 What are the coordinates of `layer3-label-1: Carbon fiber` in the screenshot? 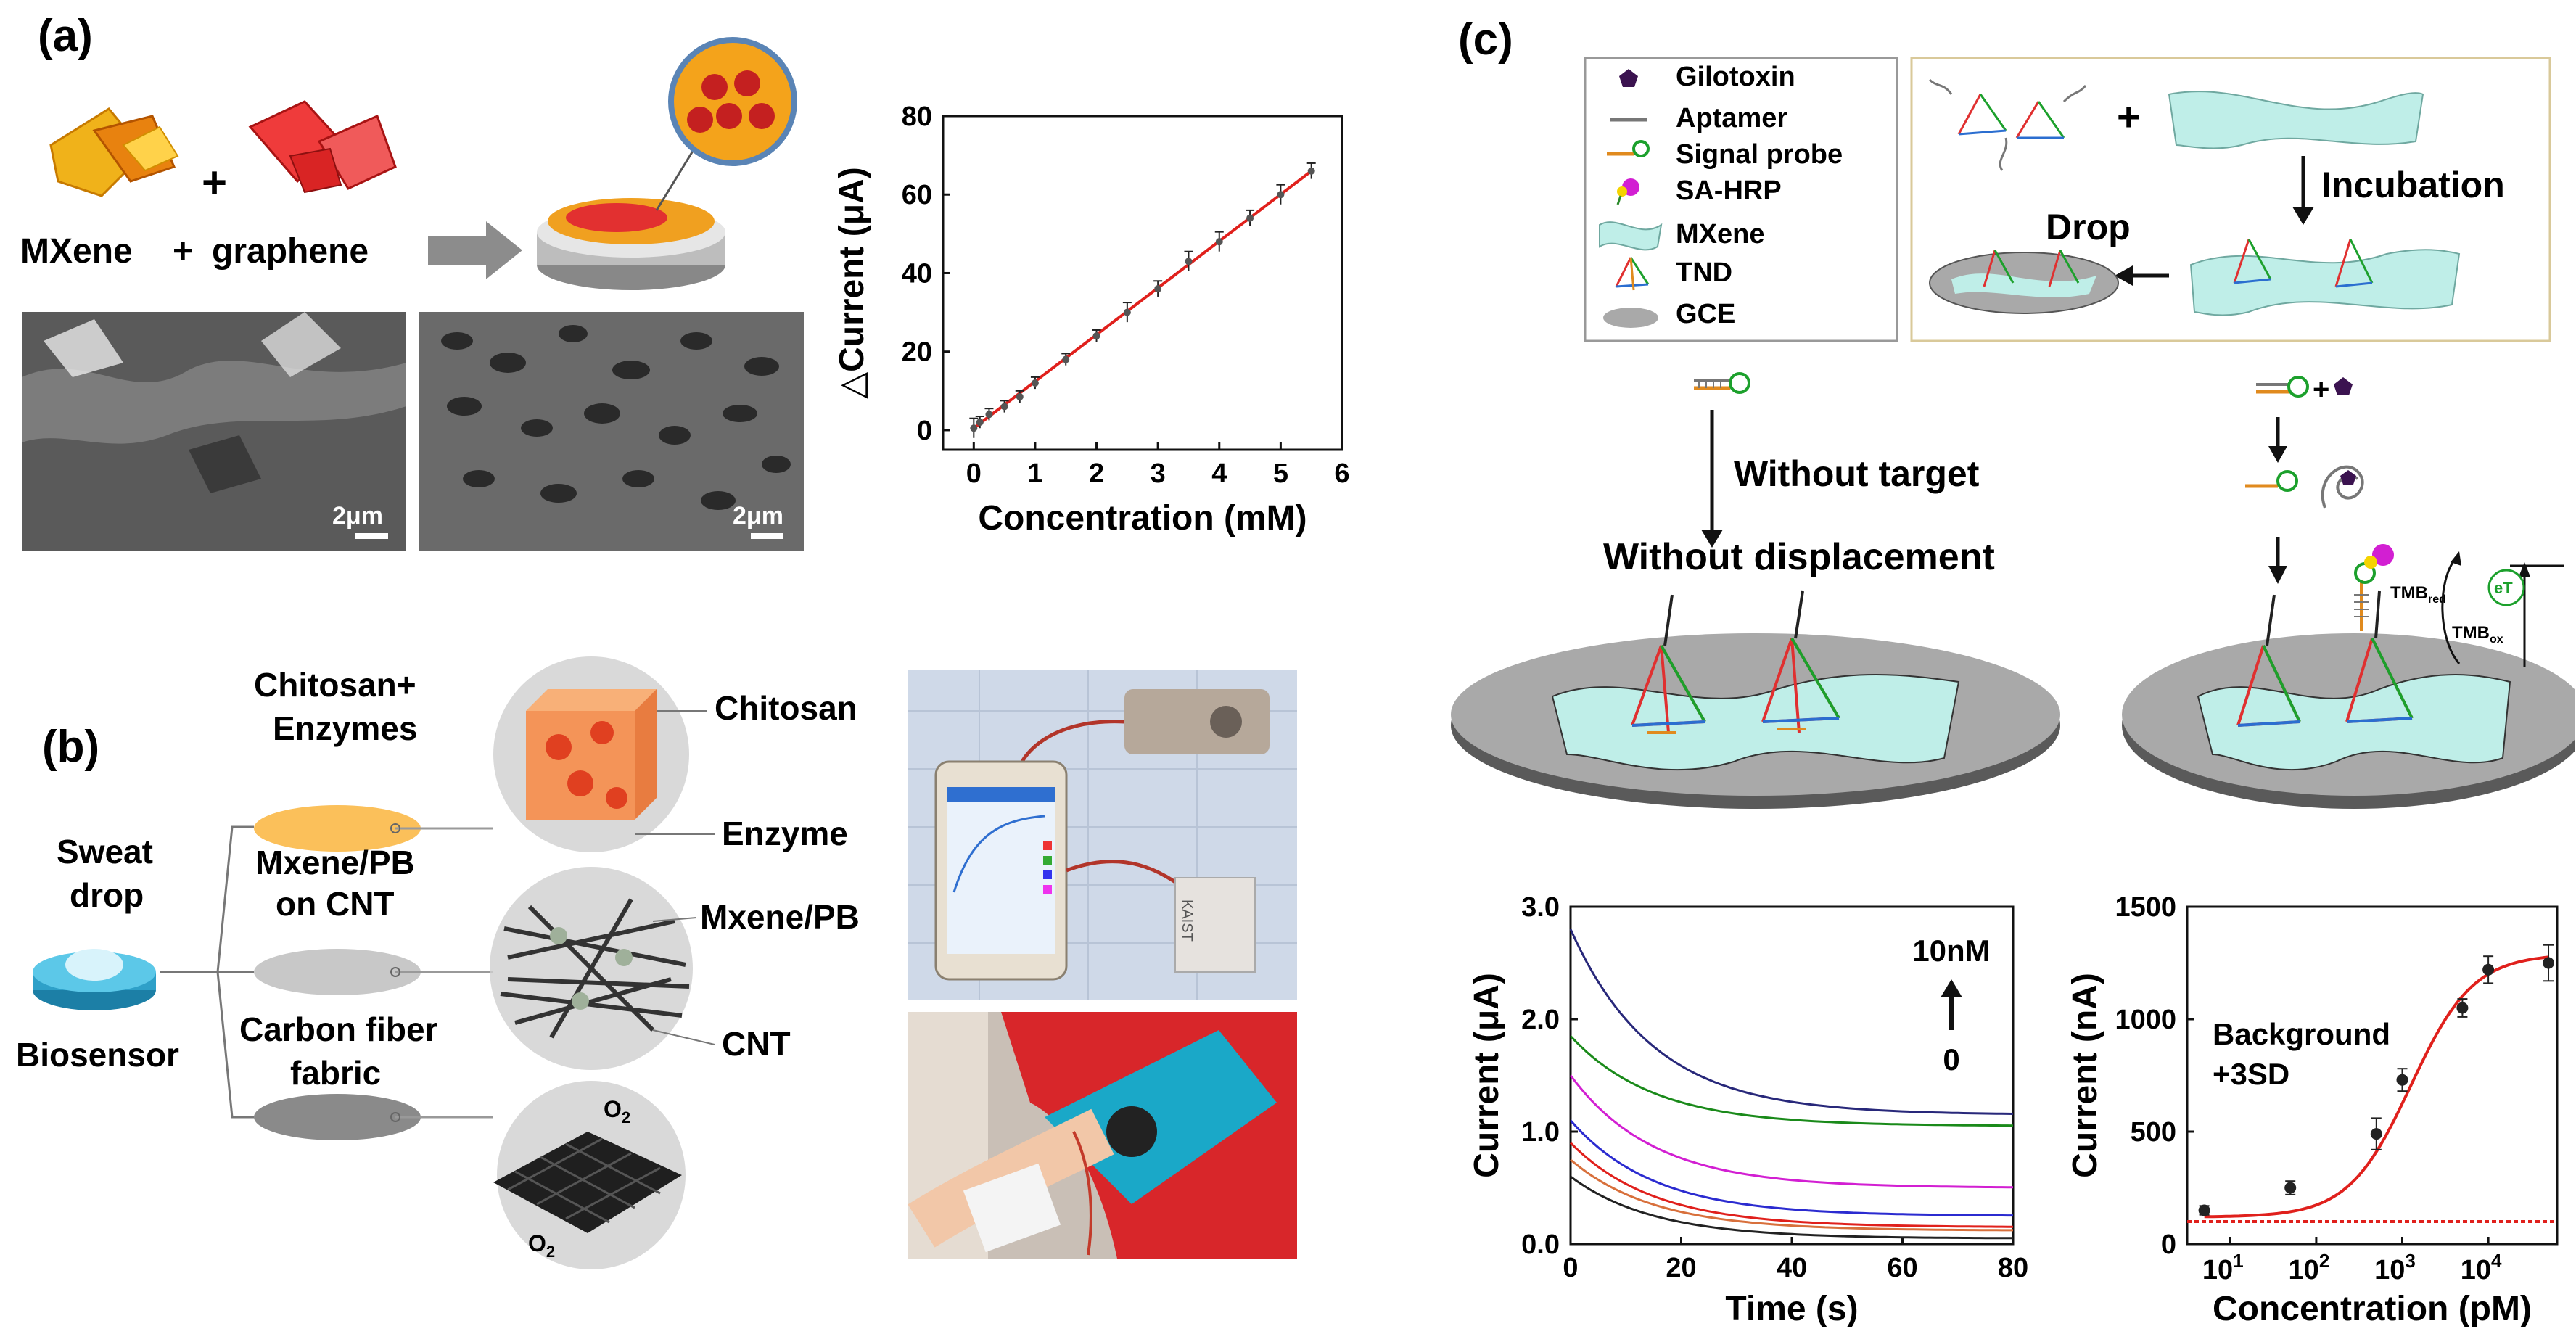 It's located at (338, 1029).